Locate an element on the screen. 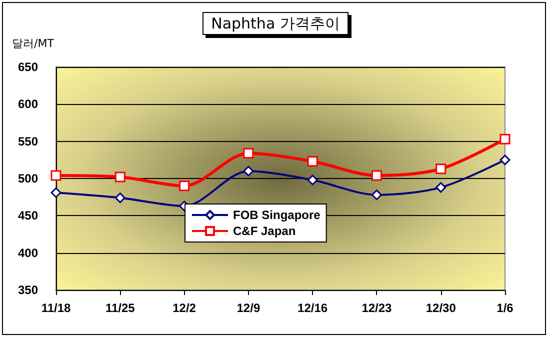  legend-label: C&F Japan is located at coordinates (264, 231).